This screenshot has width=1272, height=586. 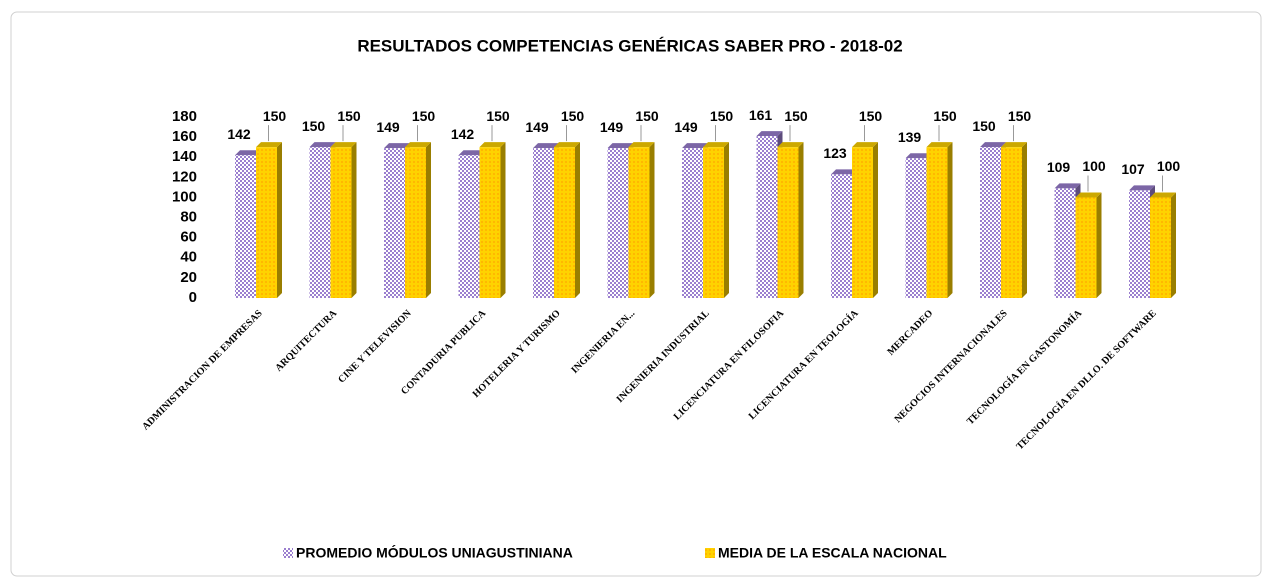 What do you see at coordinates (184, 156) in the screenshot?
I see `y-tick-label: 140` at bounding box center [184, 156].